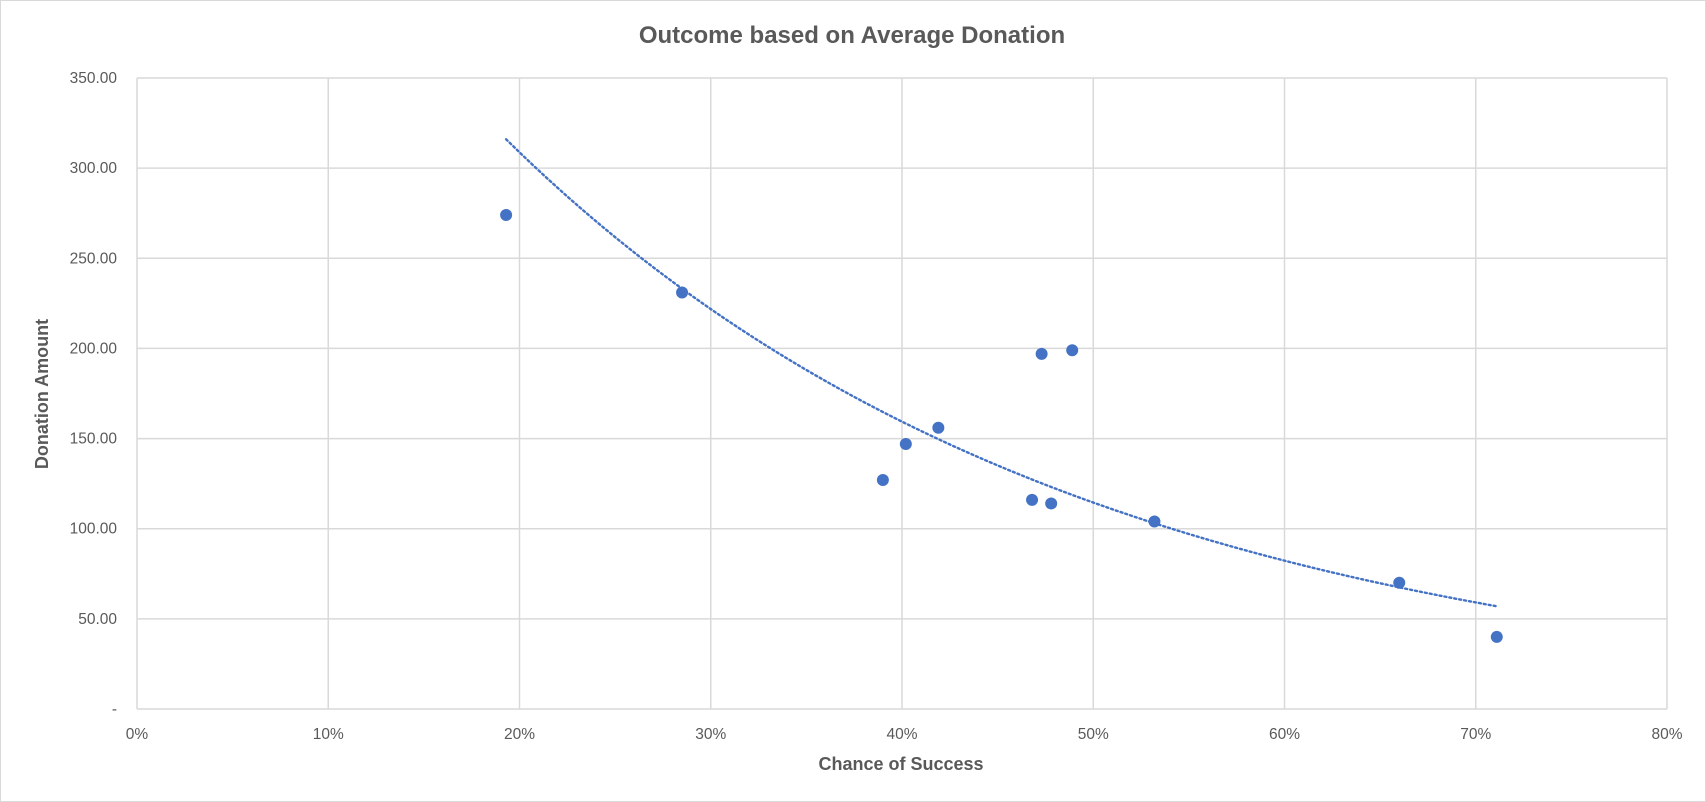 Image resolution: width=1706 pixels, height=802 pixels. What do you see at coordinates (852, 35) in the screenshot?
I see `chart-title: Outcome based on Average Donation` at bounding box center [852, 35].